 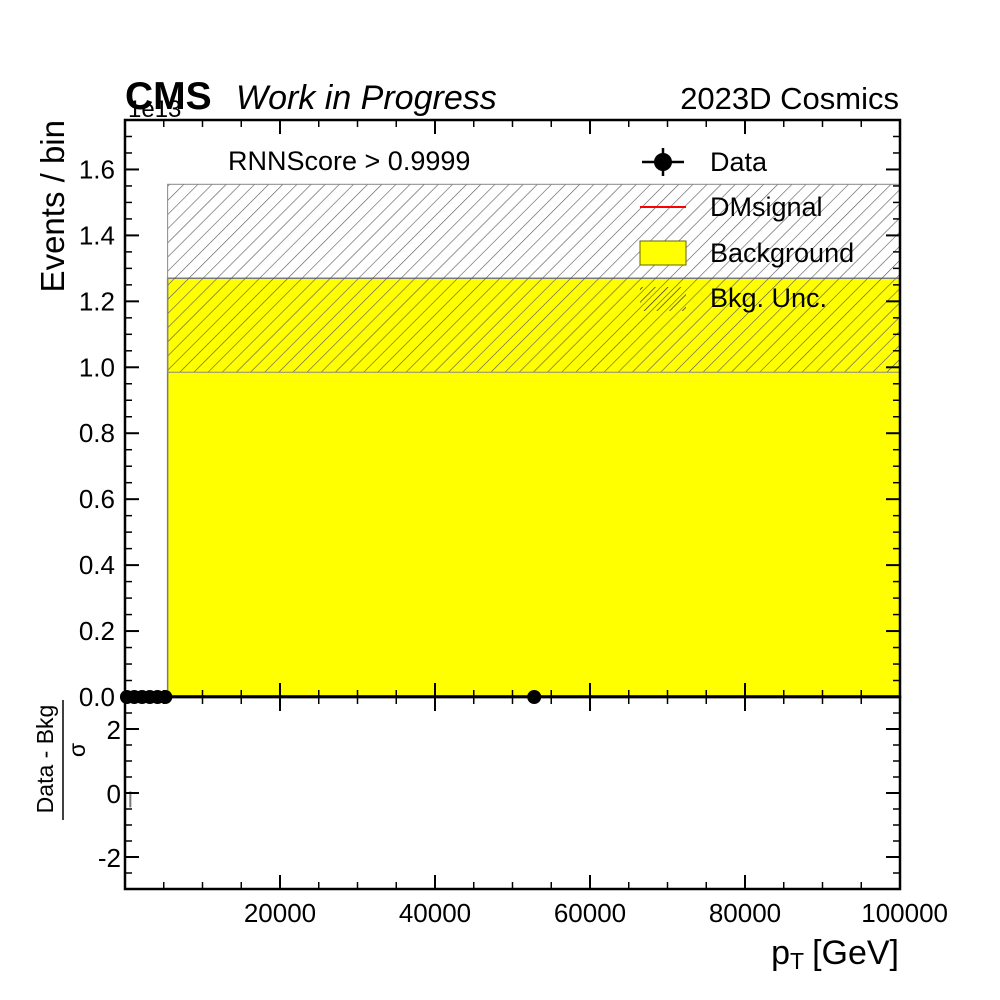 I want to click on y-exponent-label: 1e13, so click(x=154, y=109).